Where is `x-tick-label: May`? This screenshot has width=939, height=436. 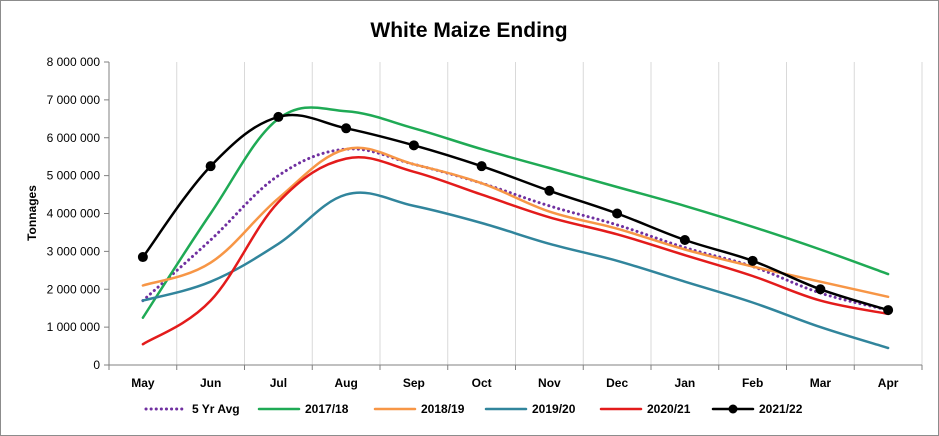
x-tick-label: May is located at coordinates (143, 383).